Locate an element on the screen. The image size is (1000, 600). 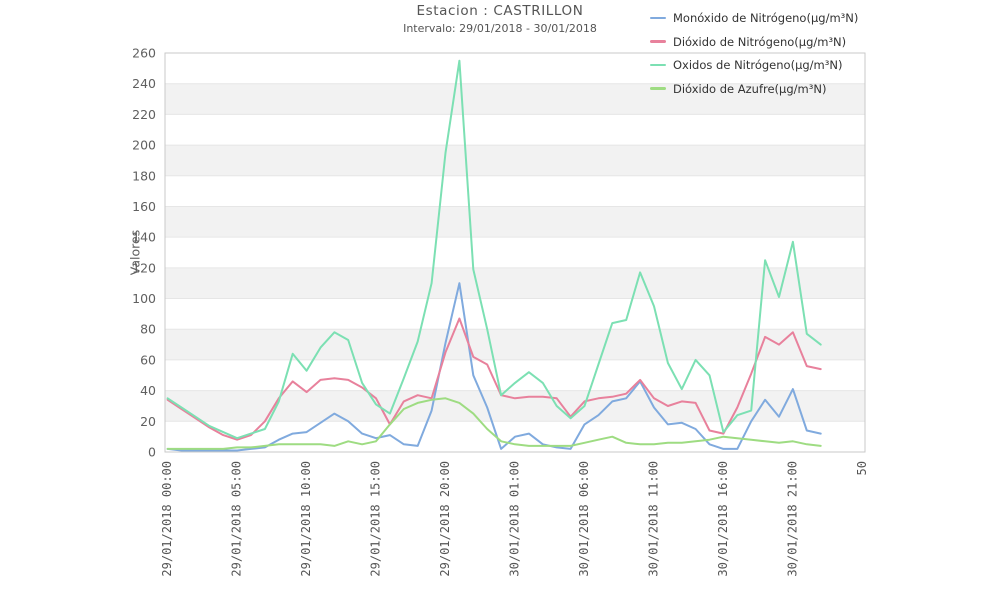
y-tick-label: 0 is located at coordinates (152, 452).